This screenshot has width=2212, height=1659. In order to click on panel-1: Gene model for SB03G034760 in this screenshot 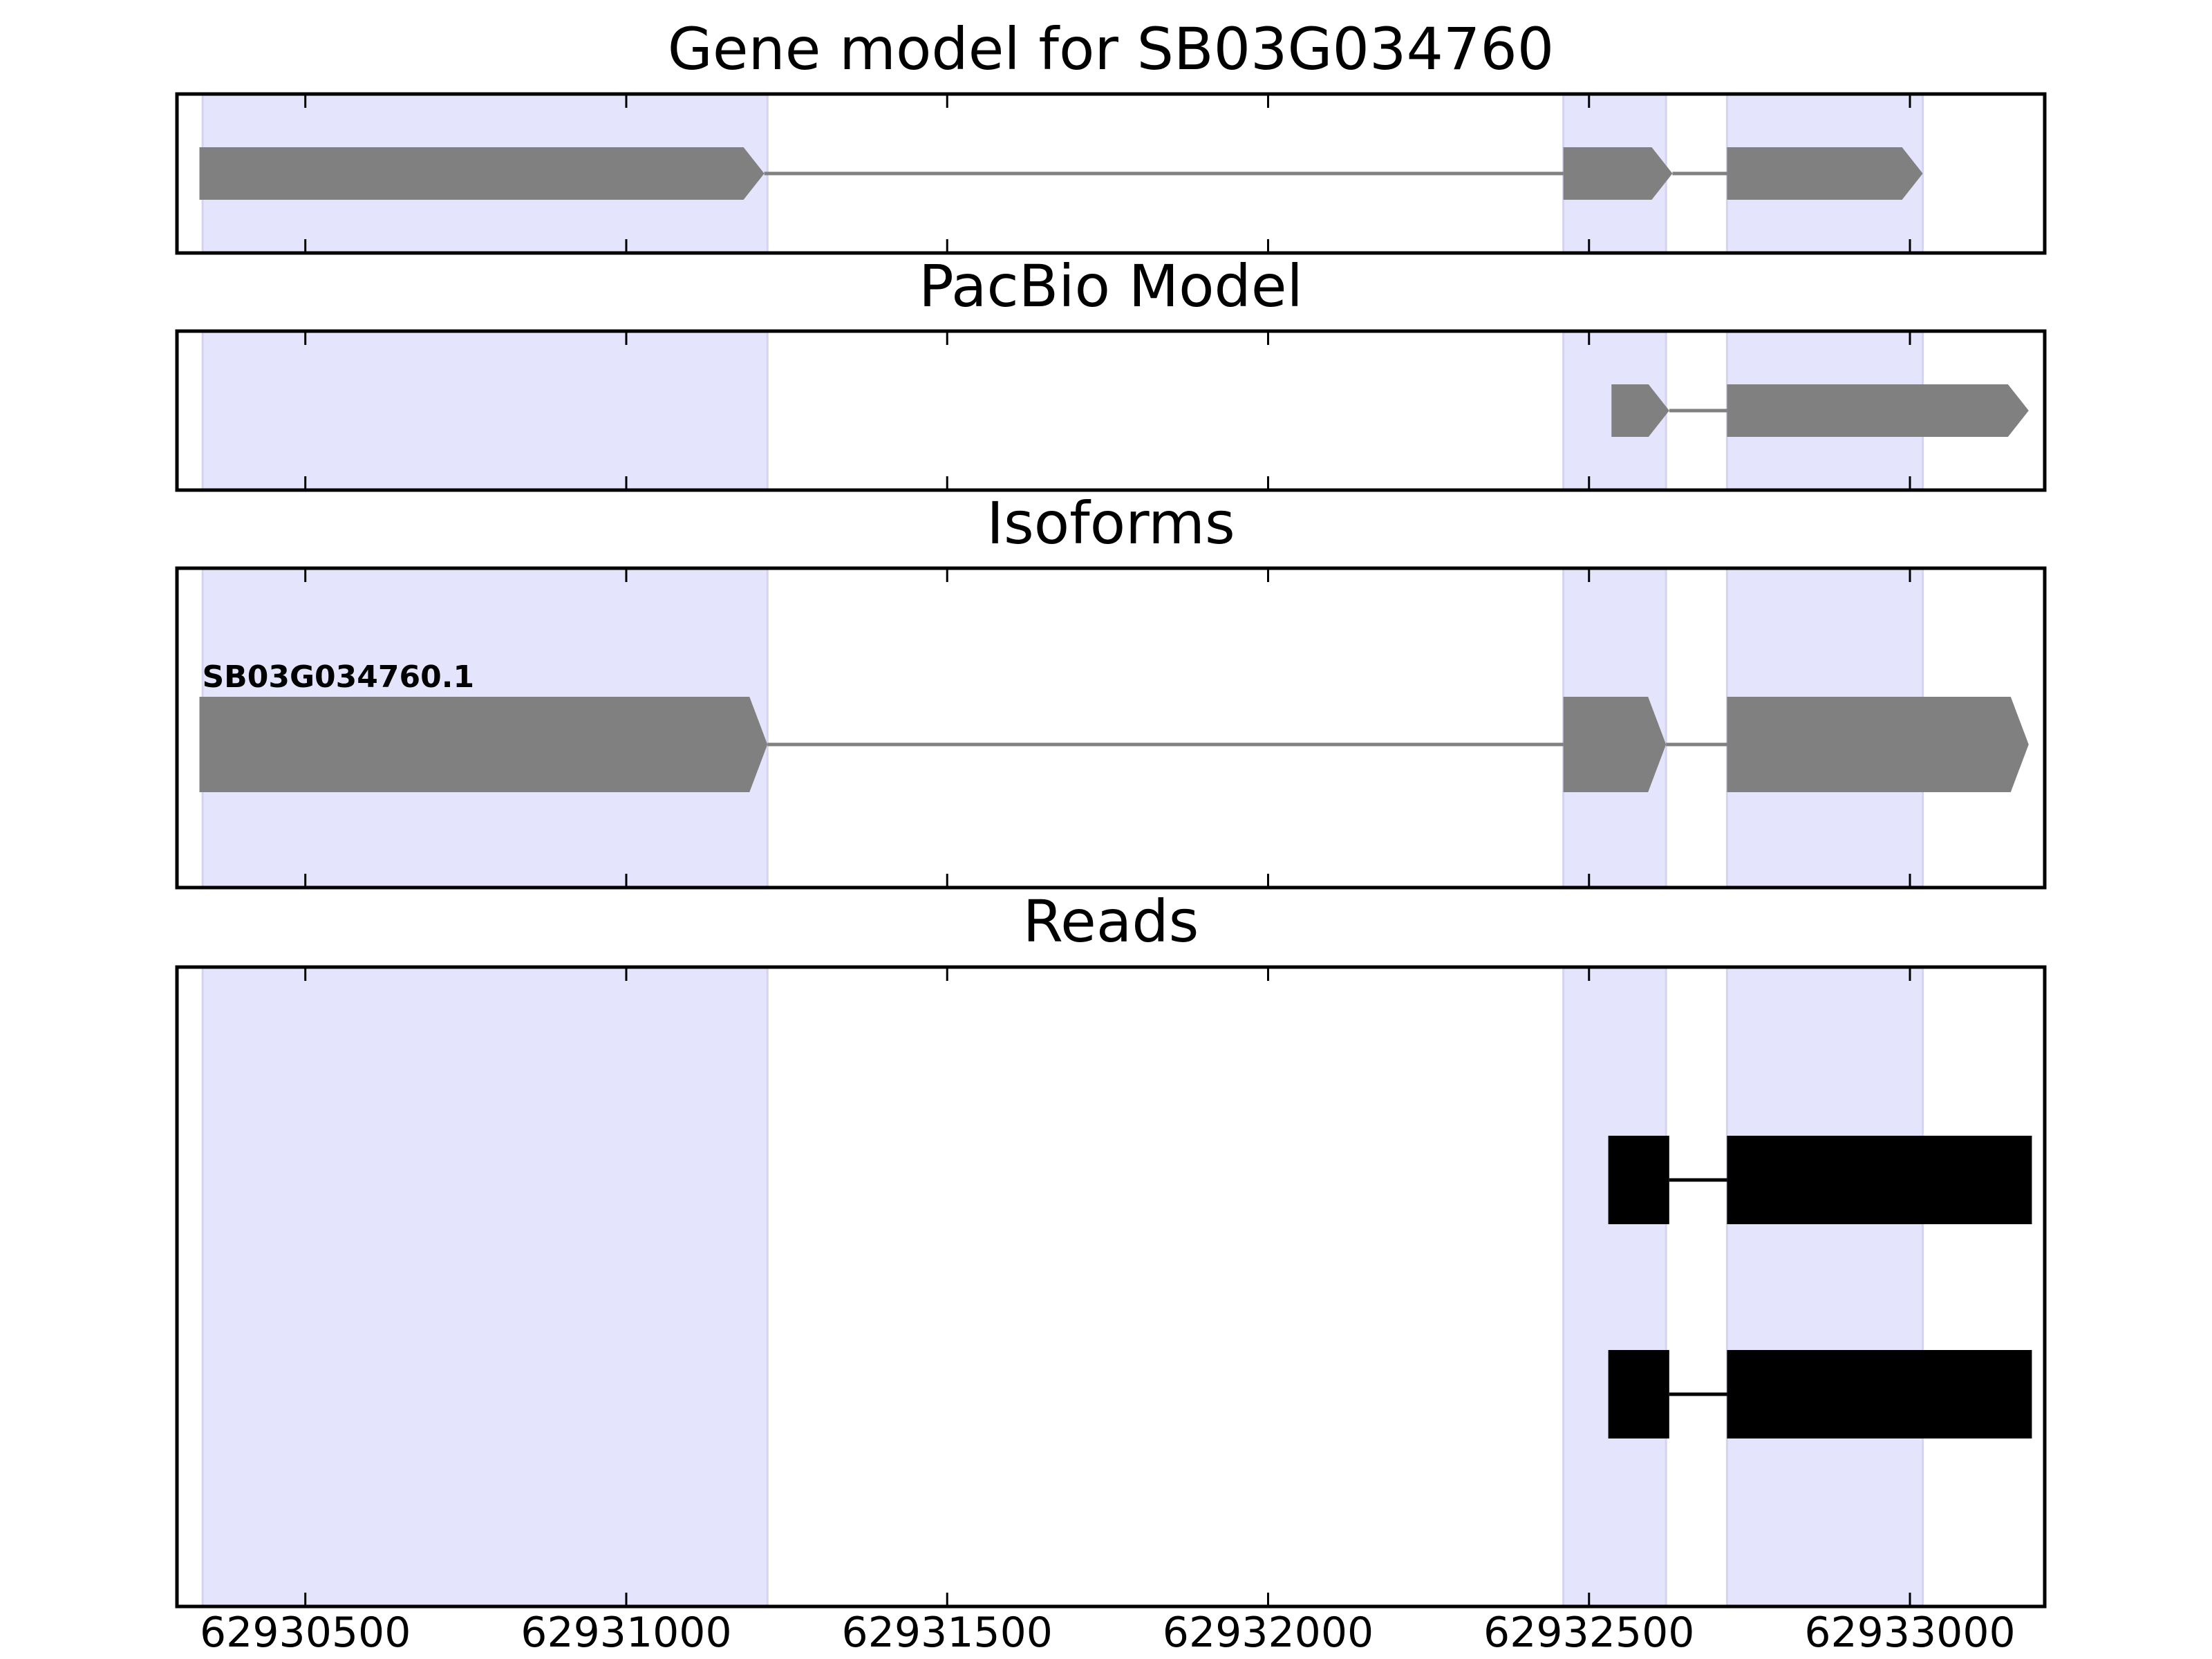, I will do `click(1111, 135)`.